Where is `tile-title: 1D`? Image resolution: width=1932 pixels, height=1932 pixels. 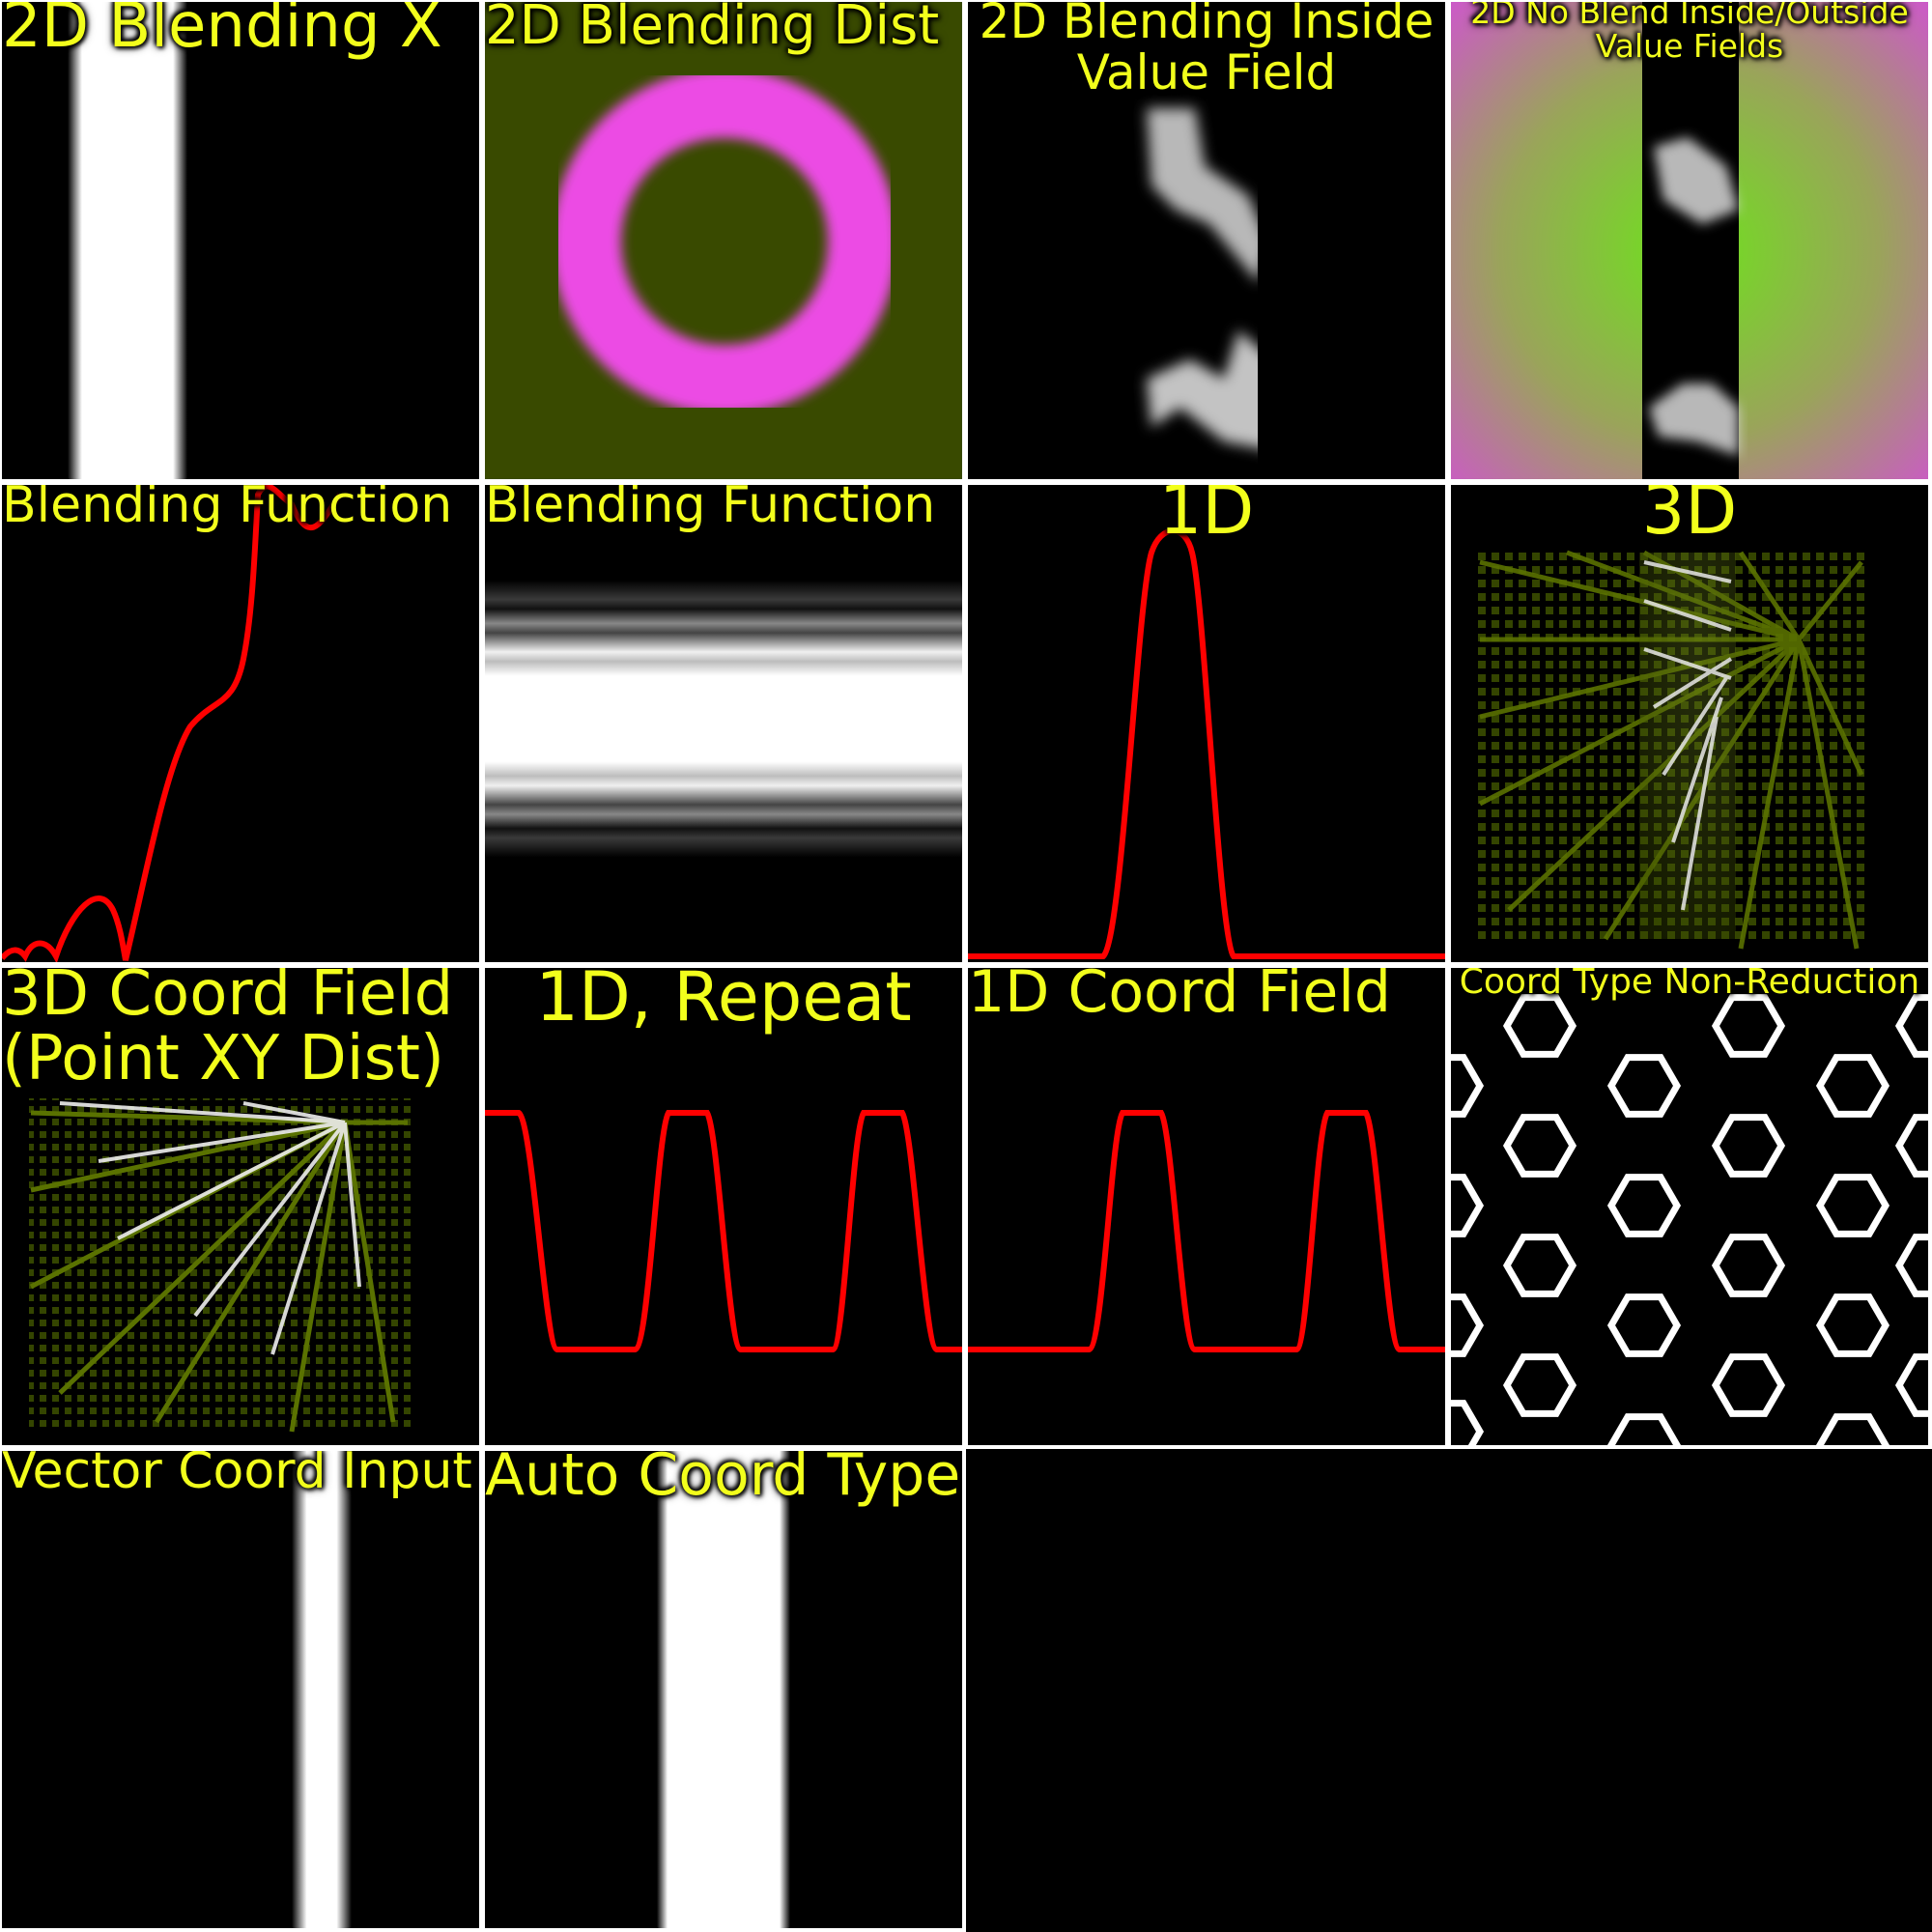
tile-title: 1D is located at coordinates (1206, 517).